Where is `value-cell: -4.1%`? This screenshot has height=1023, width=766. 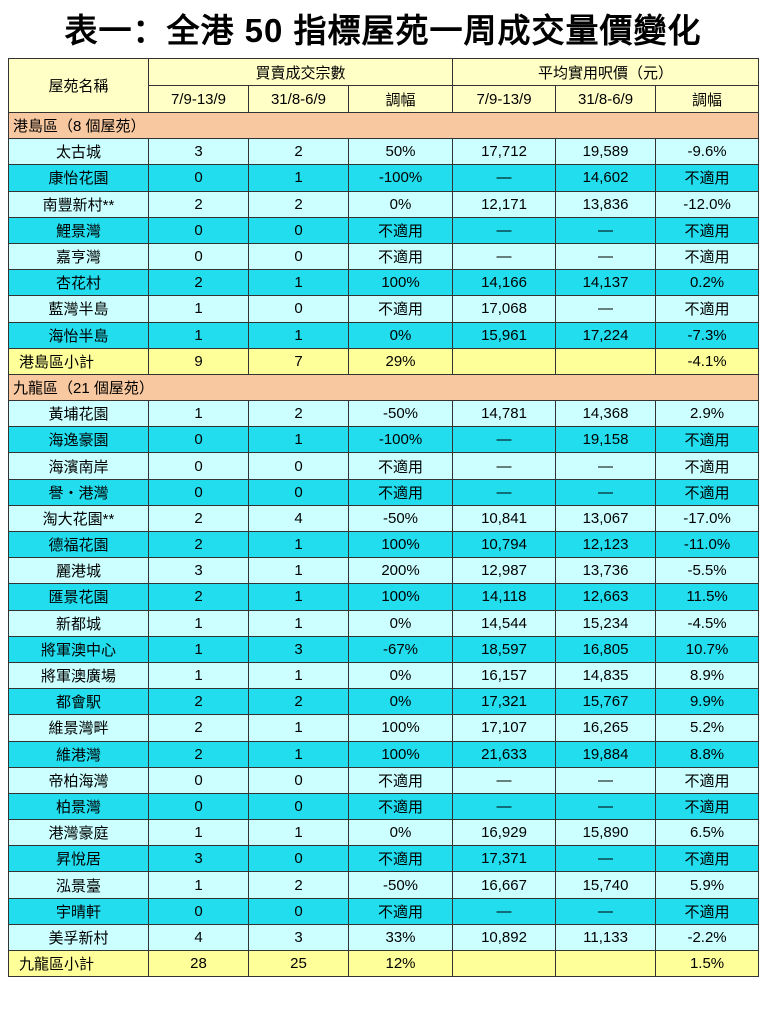 value-cell: -4.1% is located at coordinates (707, 361).